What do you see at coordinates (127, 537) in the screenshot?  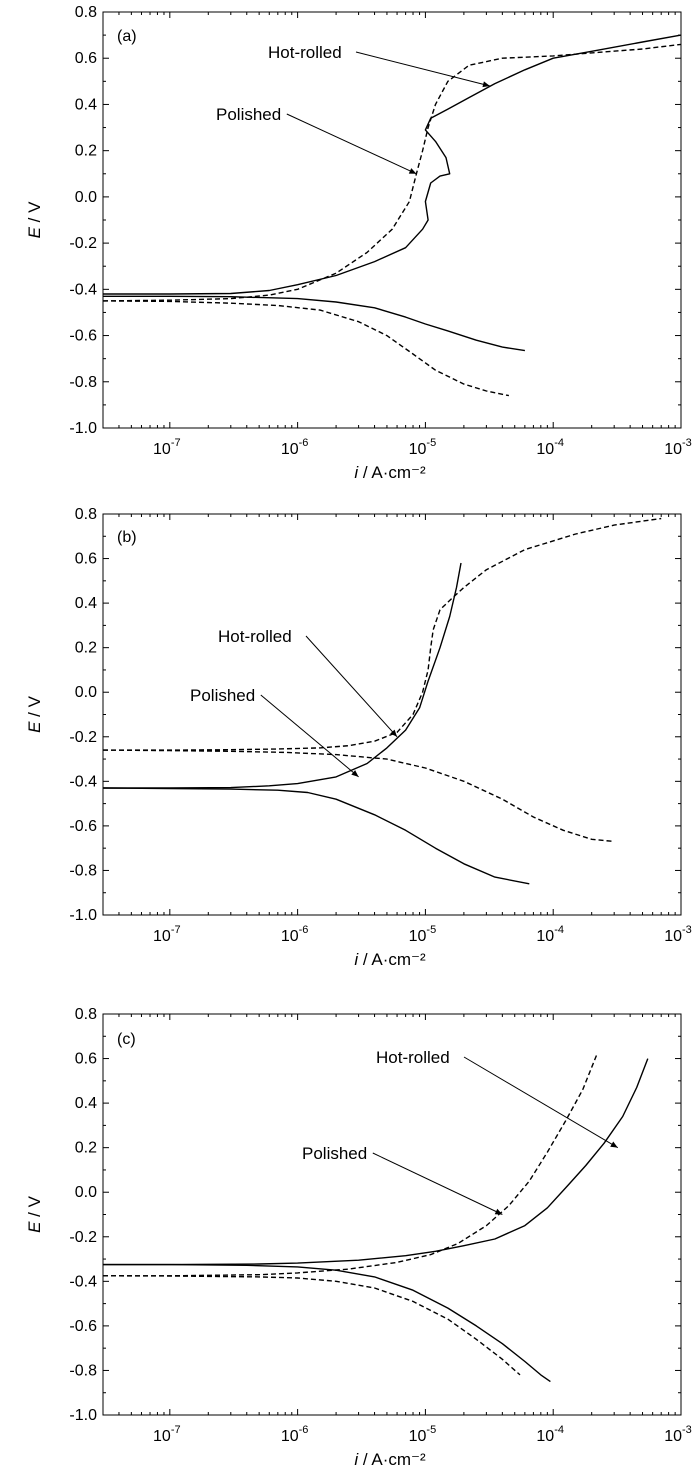 I see `panel-label: (b)` at bounding box center [127, 537].